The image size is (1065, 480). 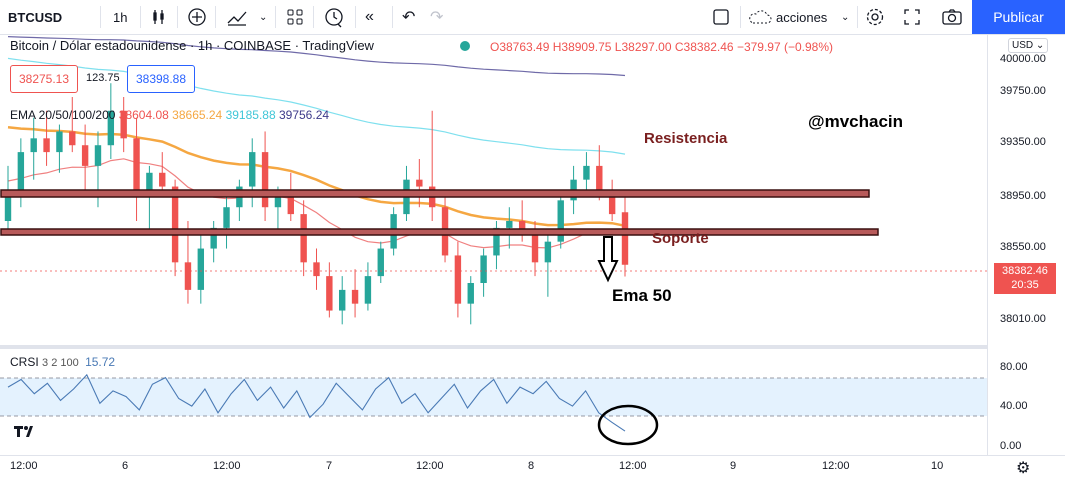 I want to click on sell-button: 38275.13, so click(x=44, y=79).